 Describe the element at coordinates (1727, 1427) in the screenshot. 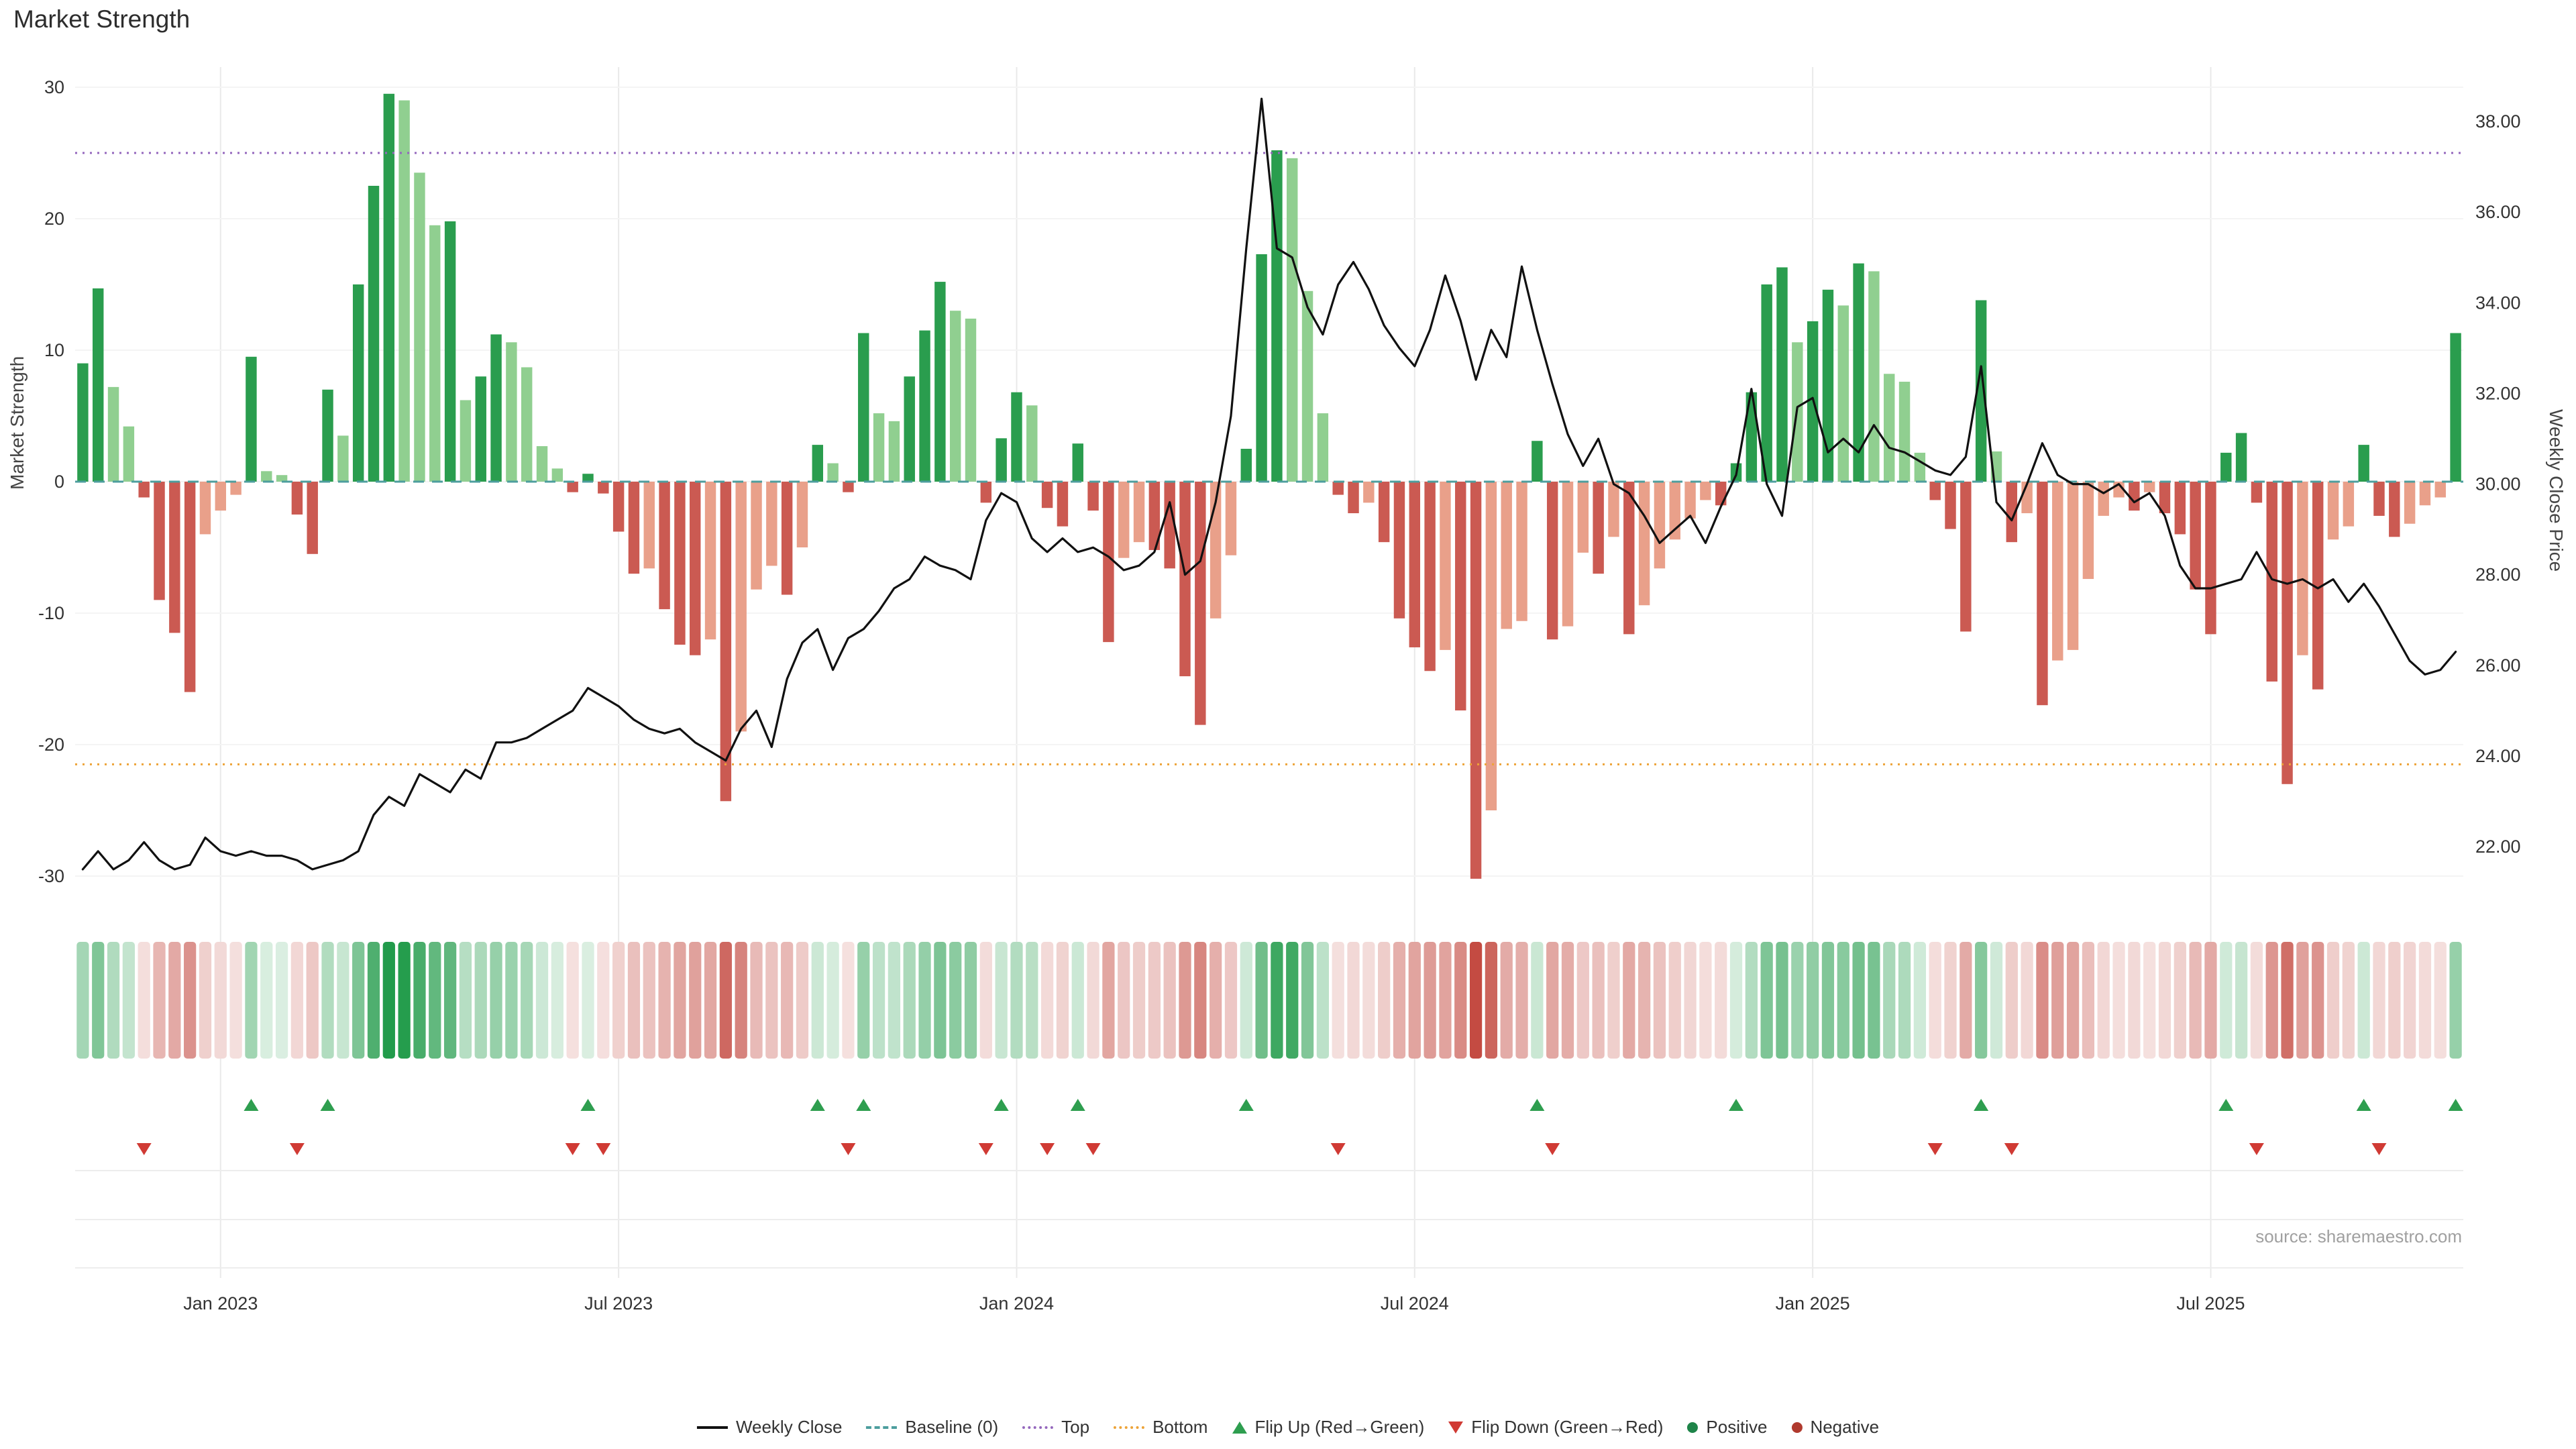

I see `legend-item-positive: Positive` at that location.